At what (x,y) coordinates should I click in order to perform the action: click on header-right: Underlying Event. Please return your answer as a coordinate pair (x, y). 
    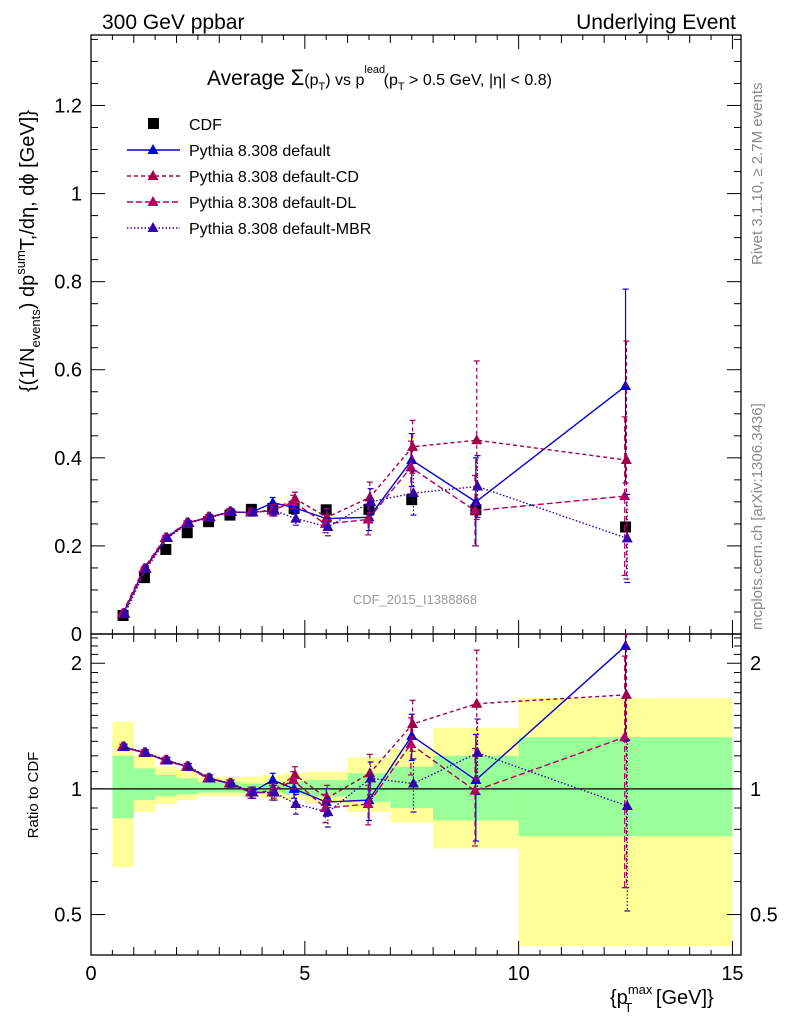
    Looking at the image, I should click on (656, 22).